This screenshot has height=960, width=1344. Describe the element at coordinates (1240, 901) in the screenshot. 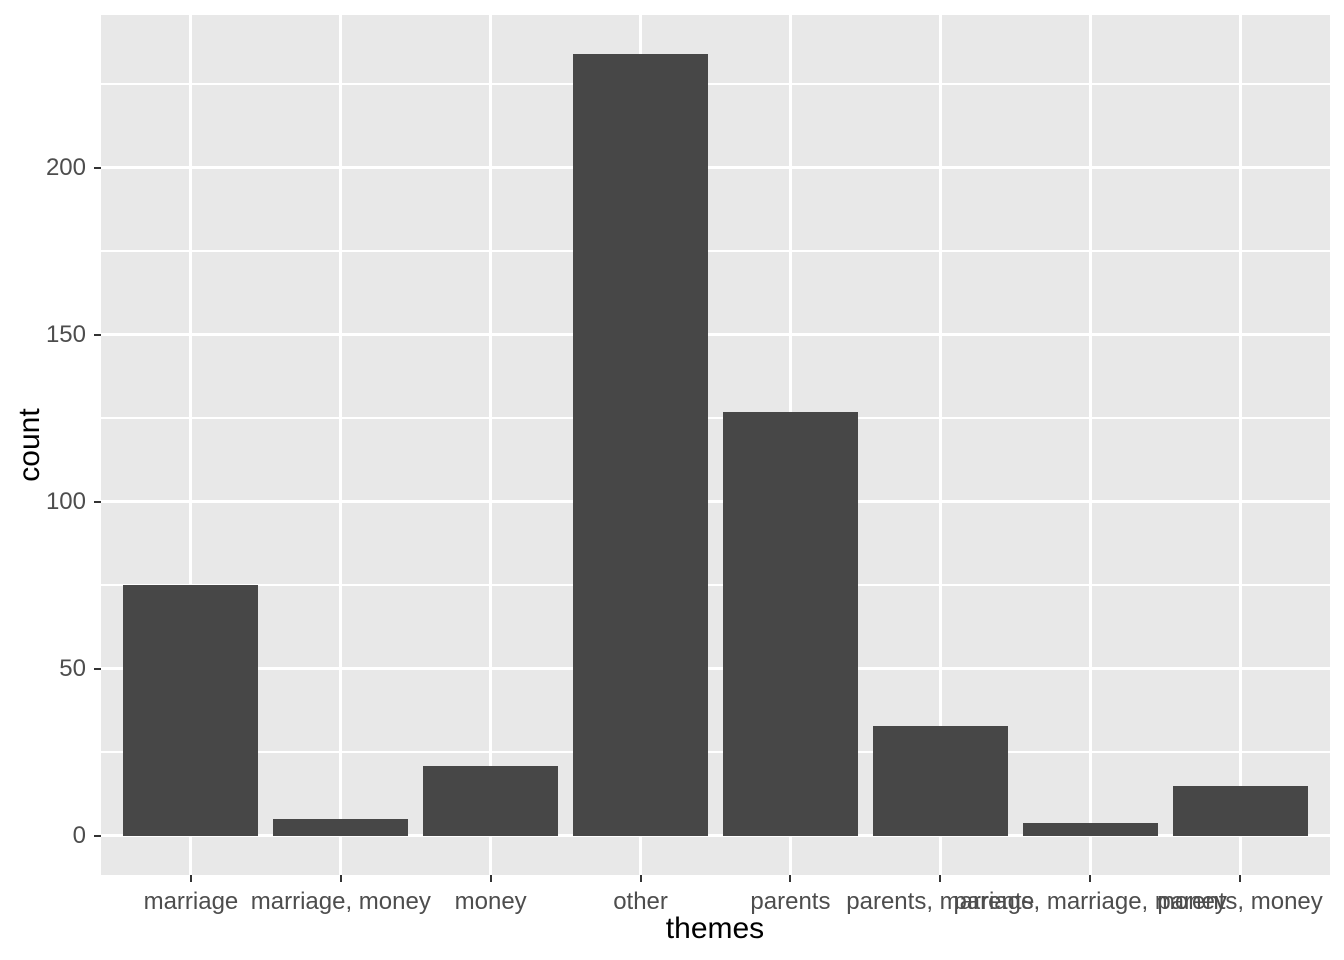

I see `x-tick-label: parents, money` at that location.